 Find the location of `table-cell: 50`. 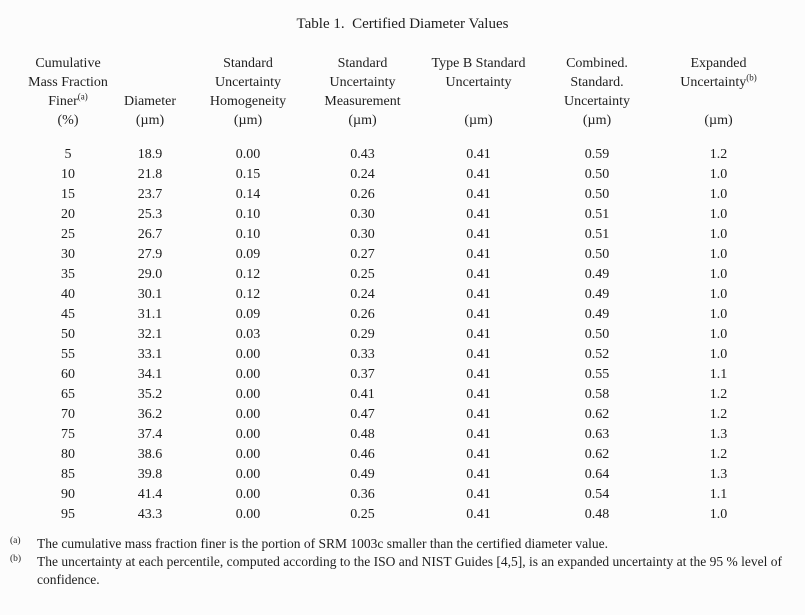

table-cell: 50 is located at coordinates (68, 334).